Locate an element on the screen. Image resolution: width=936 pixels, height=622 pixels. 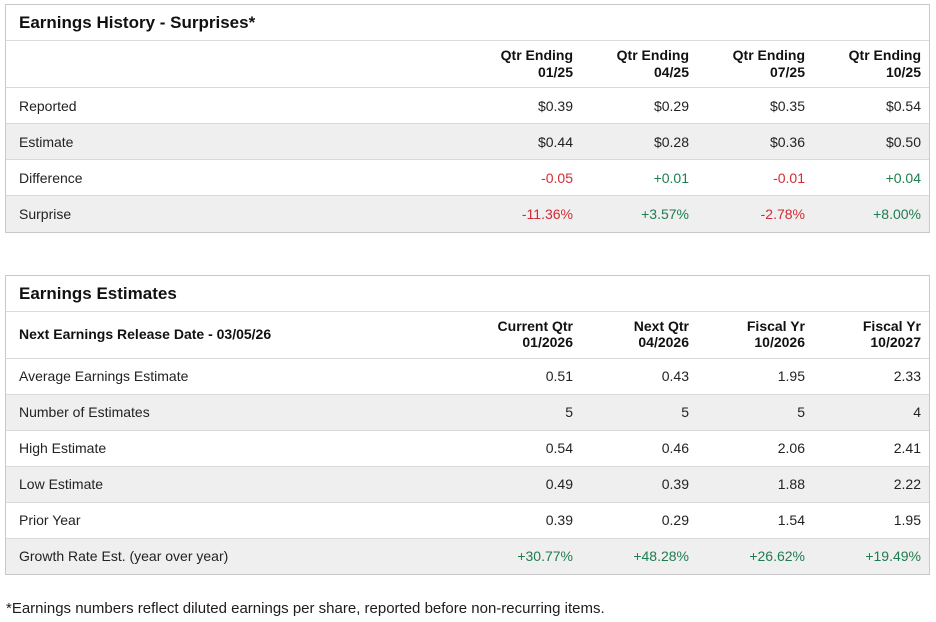
empty-header-cell is located at coordinates (235, 64).